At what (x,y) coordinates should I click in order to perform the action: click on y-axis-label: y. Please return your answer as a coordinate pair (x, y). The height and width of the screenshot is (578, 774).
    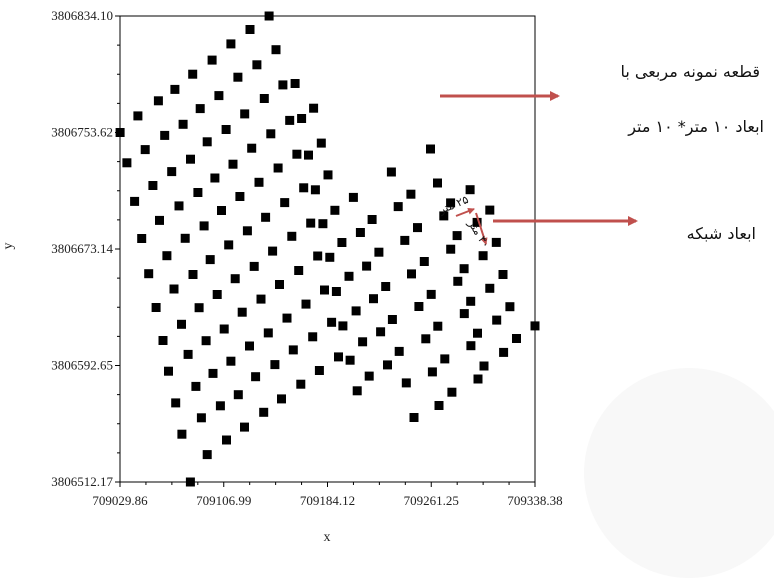
    Looking at the image, I should click on (8, 246).